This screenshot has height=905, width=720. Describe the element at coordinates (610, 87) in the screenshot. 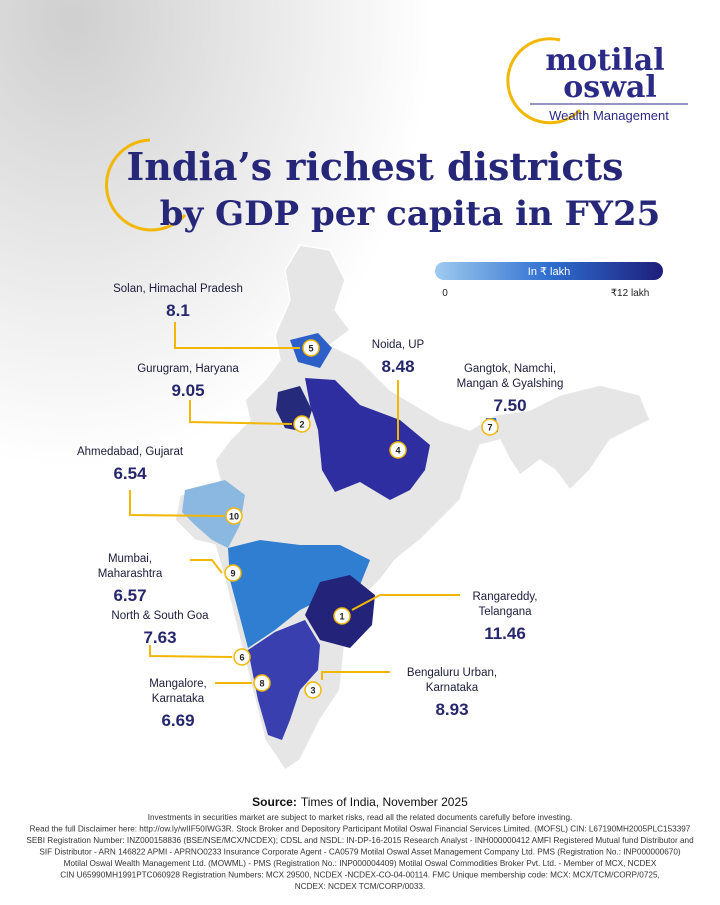

I see `brand-line2: oswal` at that location.